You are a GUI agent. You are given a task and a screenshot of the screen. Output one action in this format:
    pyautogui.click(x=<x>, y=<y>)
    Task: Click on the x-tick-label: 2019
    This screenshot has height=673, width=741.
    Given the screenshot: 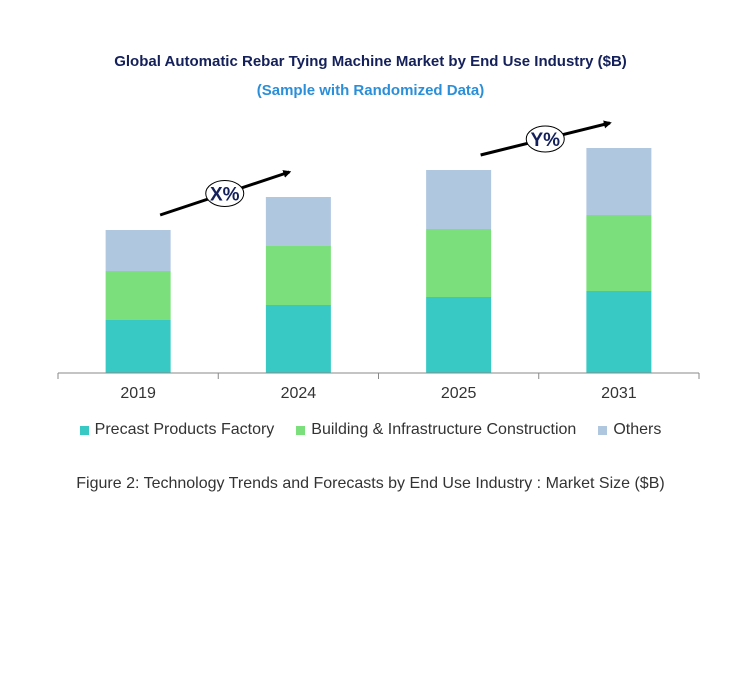 What is the action you would take?
    pyautogui.click(x=138, y=393)
    